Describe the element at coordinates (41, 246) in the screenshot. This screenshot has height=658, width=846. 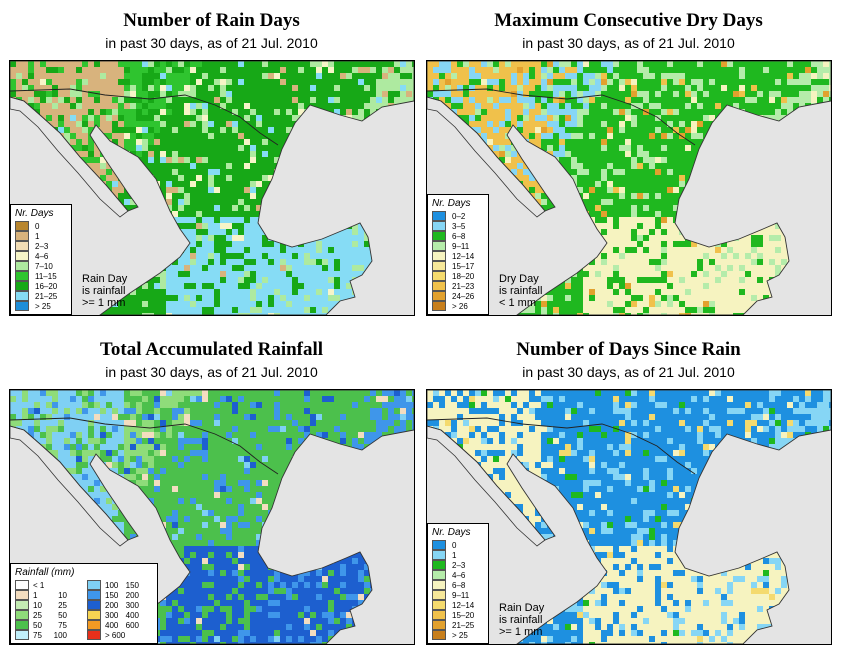
I see `legend-item: 2–3` at that location.